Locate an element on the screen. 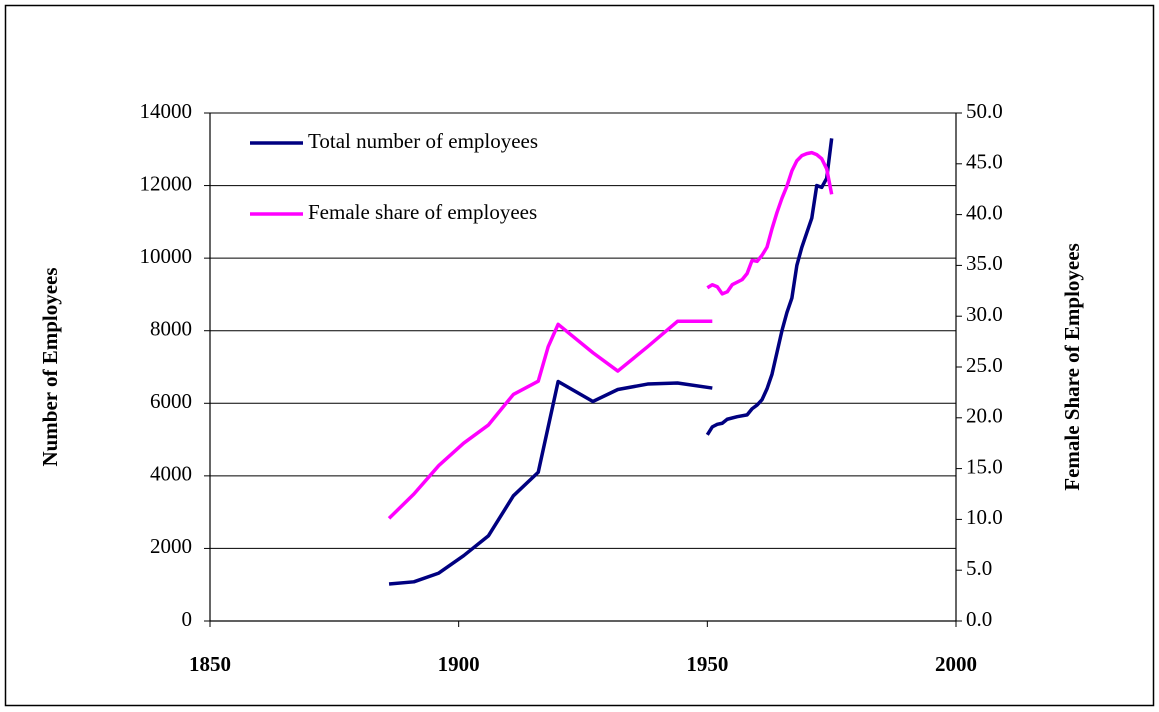 Image resolution: width=1159 pixels, height=712 pixels. y2-tick-label: 35.0 is located at coordinates (984, 263).